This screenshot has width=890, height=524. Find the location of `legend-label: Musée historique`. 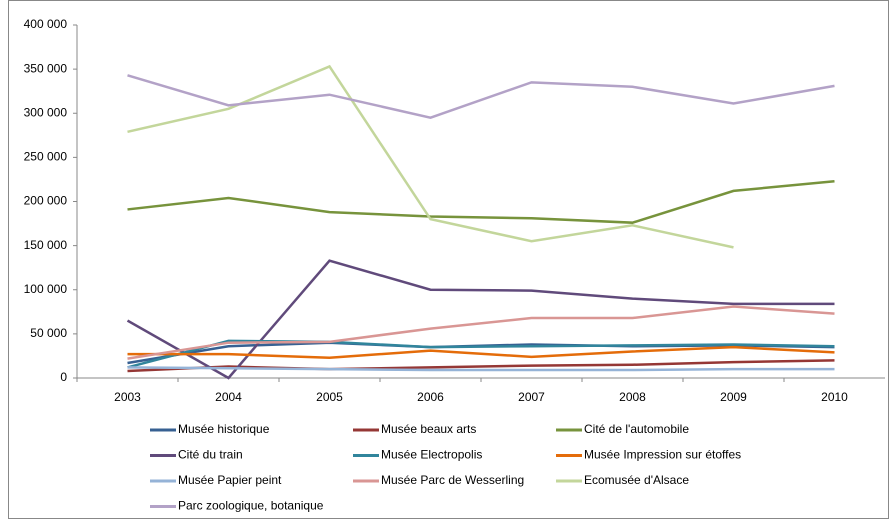

legend-label: Musée historique is located at coordinates (224, 429).